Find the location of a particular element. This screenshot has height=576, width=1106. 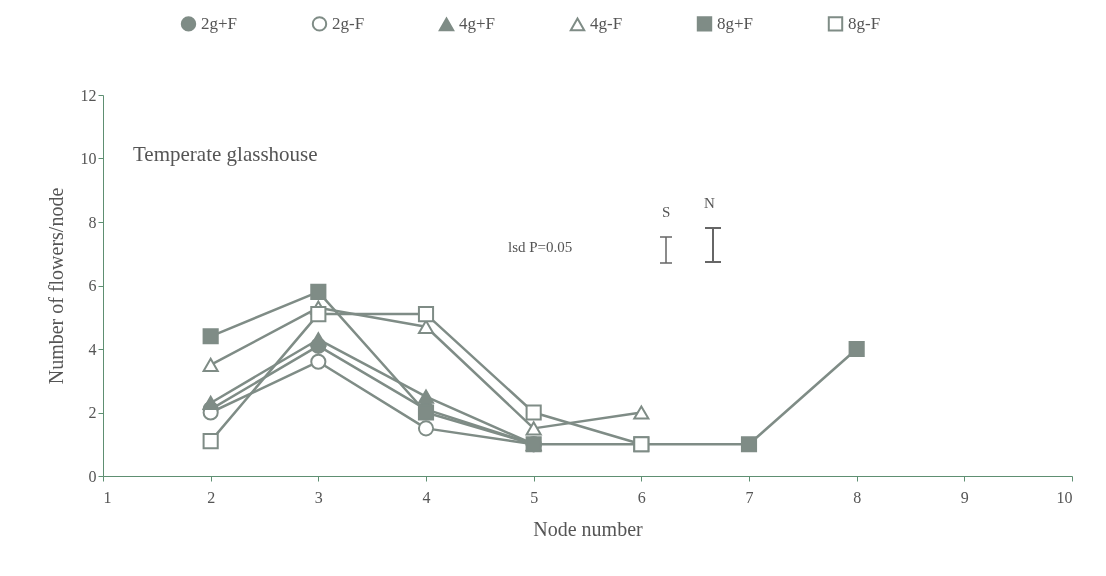

annotation: N is located at coordinates (709, 203).